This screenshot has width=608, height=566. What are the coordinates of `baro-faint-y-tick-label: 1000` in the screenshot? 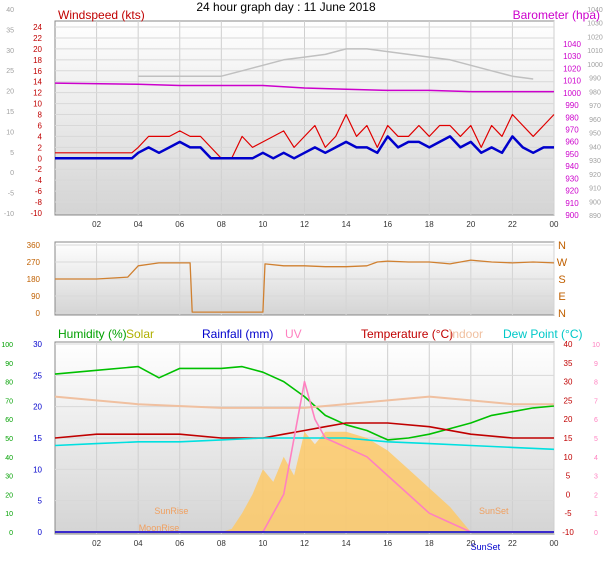 It's located at (595, 65).